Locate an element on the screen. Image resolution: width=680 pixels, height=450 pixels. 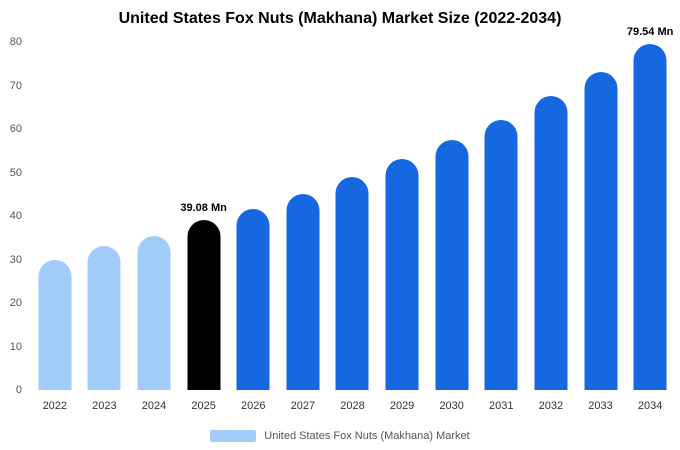
bar-slot: 2033 is located at coordinates (601, 227).